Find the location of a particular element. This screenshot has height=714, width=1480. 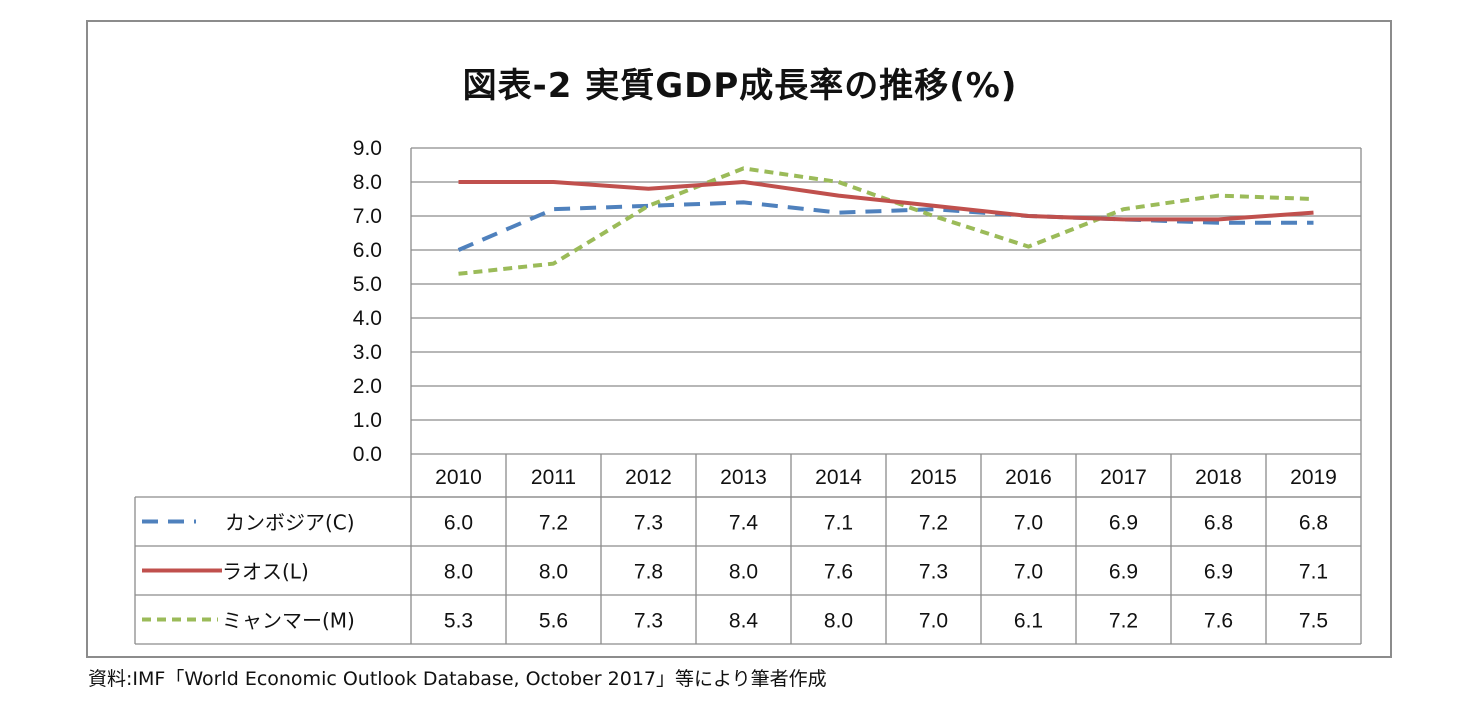

y-tick-label: 0.0 is located at coordinates (367, 454).